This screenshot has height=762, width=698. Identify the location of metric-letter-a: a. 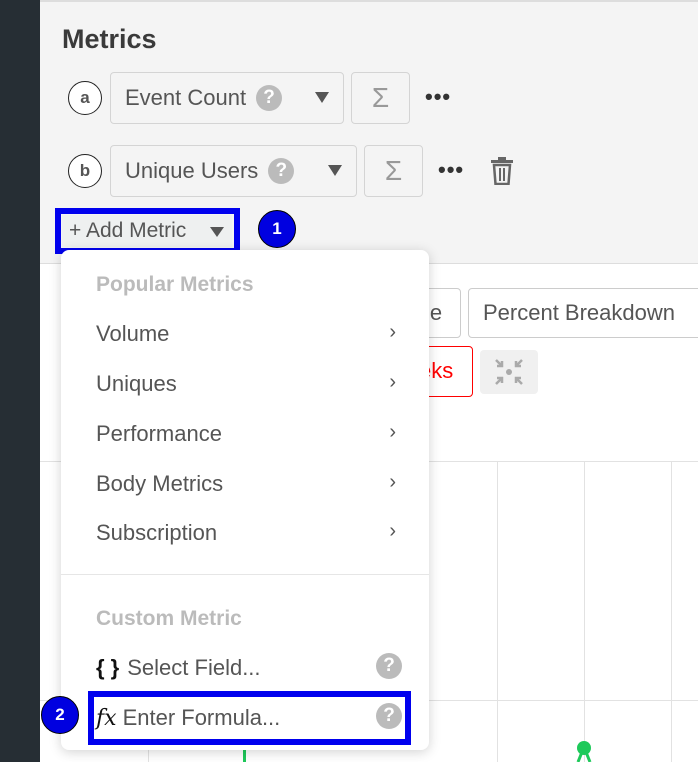
(85, 98).